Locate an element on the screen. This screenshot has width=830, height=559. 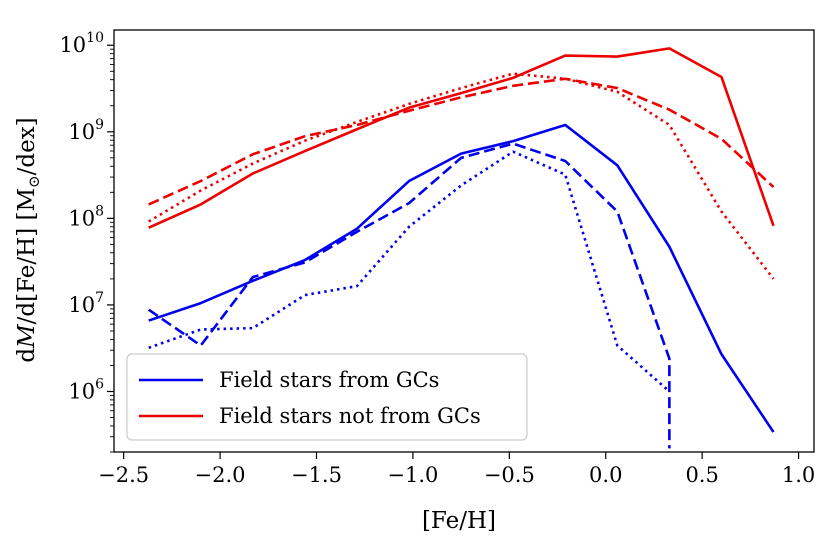
legend-label: Field stars from GCs is located at coordinates (329, 380).